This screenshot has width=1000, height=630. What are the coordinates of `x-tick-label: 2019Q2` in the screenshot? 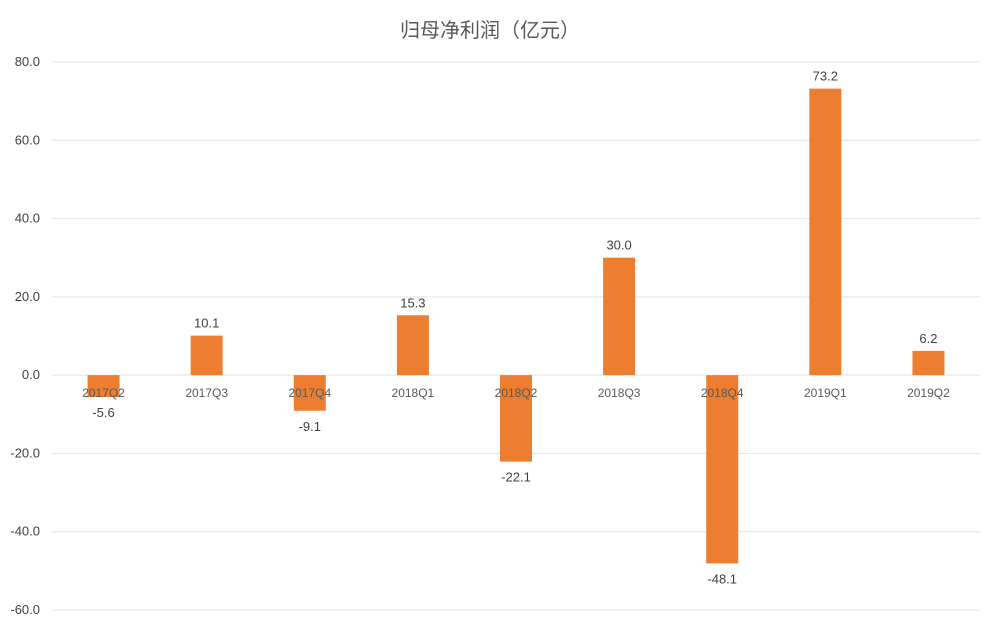 It's located at (928, 393).